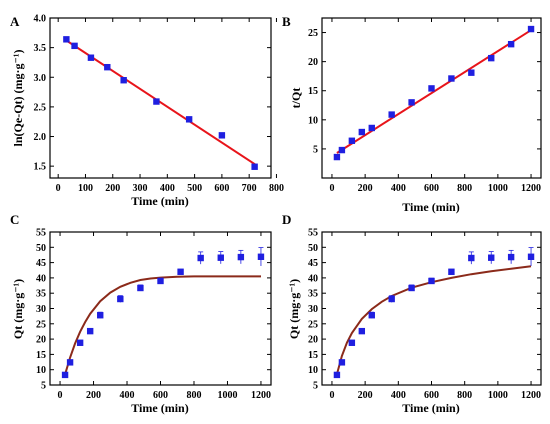 The image size is (550, 424). What do you see at coordinates (40, 107) in the screenshot?
I see `y-tick-label: 2.5` at bounding box center [40, 107].